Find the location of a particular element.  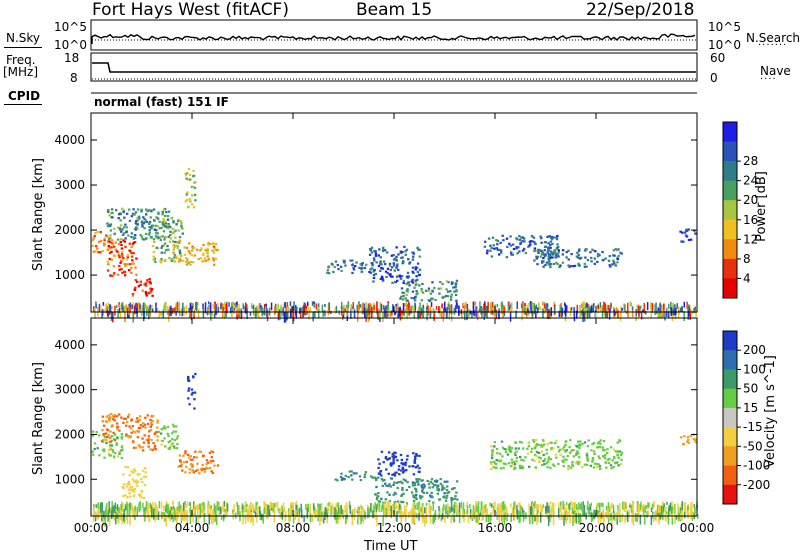

power-colorbar-swatch is located at coordinates (730, 229).